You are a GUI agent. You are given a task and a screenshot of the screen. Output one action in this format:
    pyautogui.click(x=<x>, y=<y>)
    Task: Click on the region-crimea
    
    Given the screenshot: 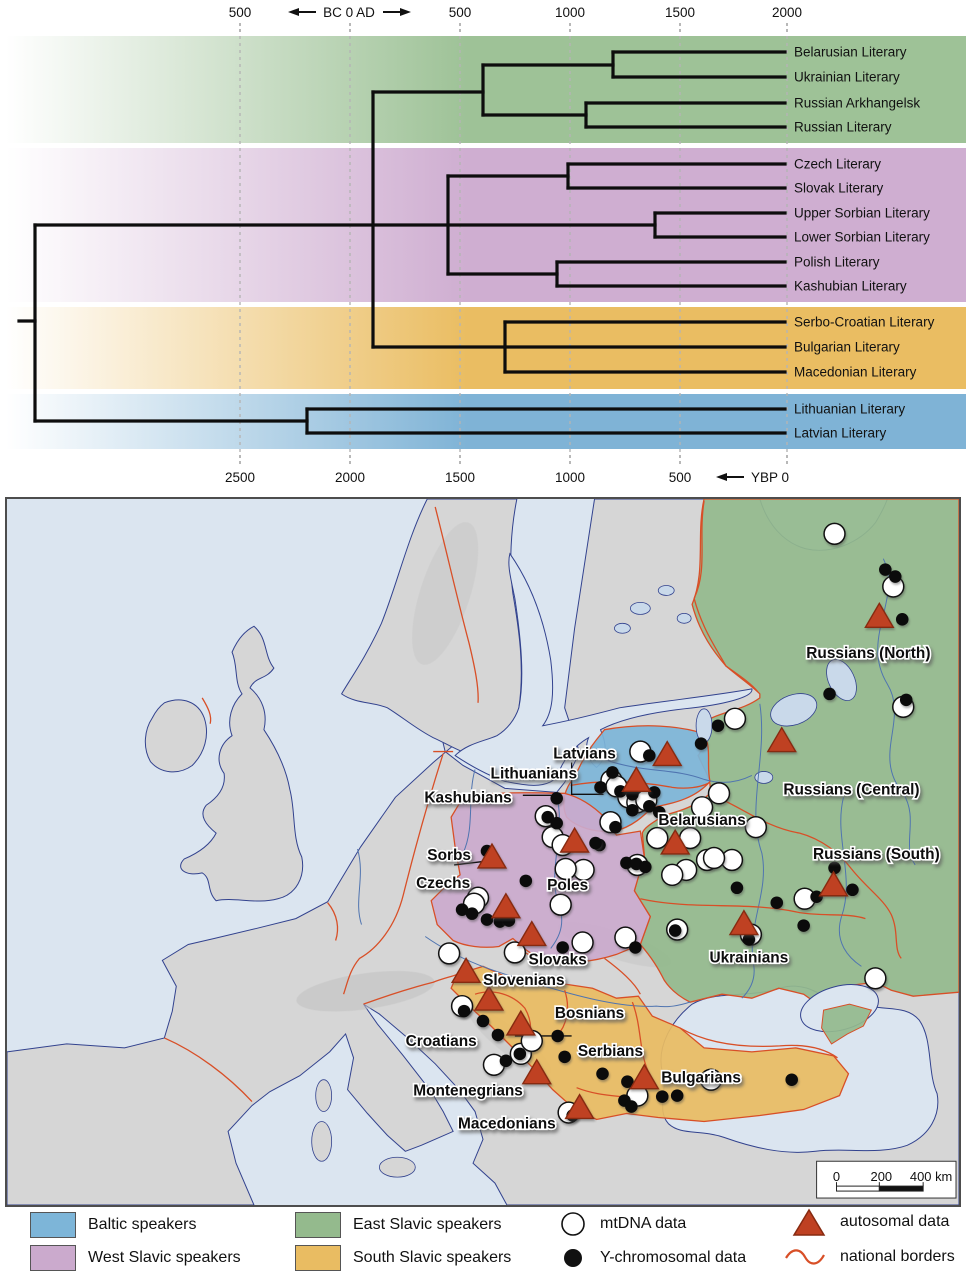 What is the action you would take?
    pyautogui.click(x=847, y=1024)
    